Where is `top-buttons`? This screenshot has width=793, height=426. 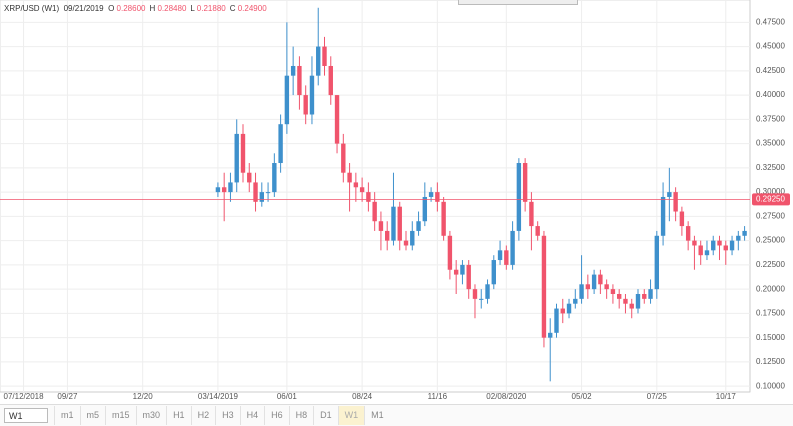 top-buttons is located at coordinates (518, 2).